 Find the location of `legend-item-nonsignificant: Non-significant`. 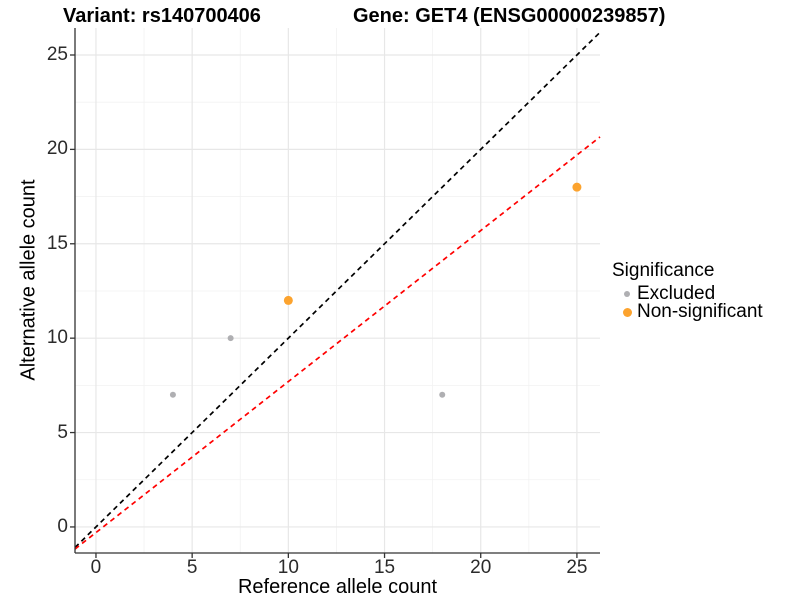

legend-item-nonsignificant: Non-significant is located at coordinates (705, 311).